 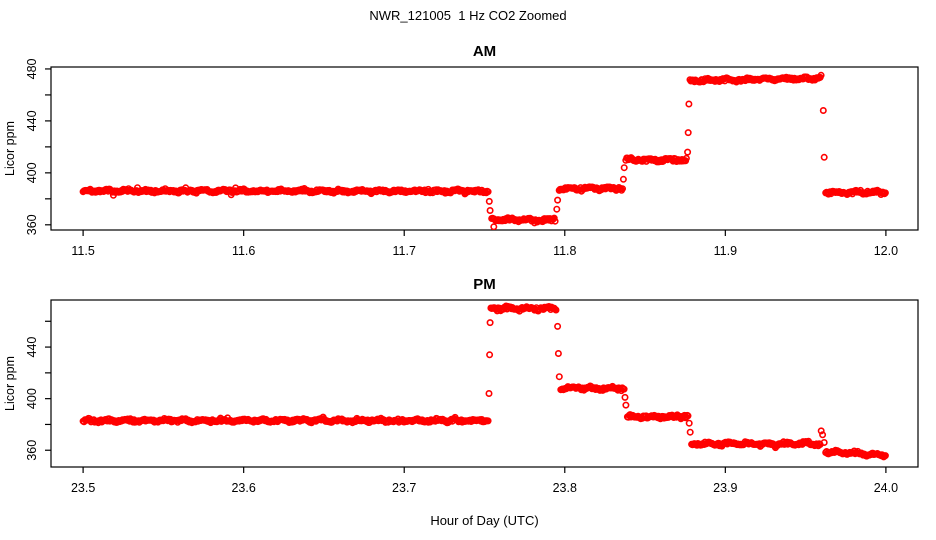 I want to click on x-tick-label: 23.8, so click(x=565, y=488).